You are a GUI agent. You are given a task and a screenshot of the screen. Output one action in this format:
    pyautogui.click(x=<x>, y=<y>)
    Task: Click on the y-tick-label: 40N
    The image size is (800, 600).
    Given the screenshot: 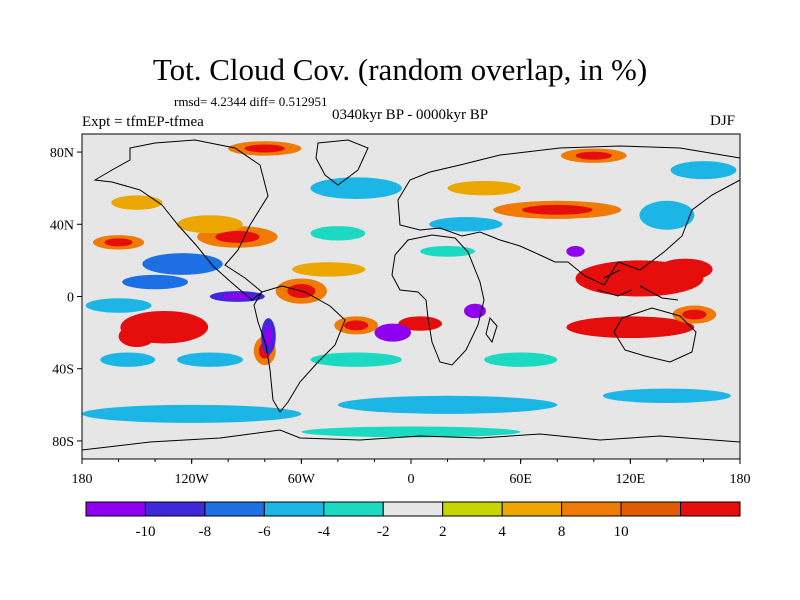 What is the action you would take?
    pyautogui.click(x=62, y=225)
    